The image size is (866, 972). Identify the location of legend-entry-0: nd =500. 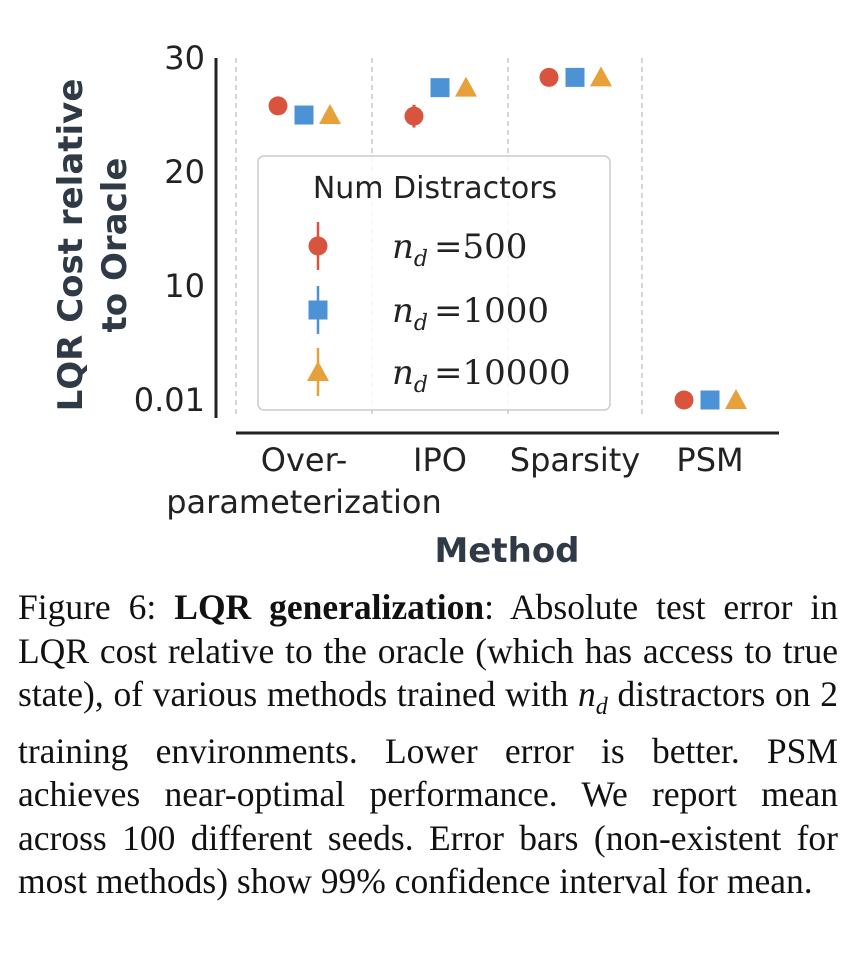
(417, 247).